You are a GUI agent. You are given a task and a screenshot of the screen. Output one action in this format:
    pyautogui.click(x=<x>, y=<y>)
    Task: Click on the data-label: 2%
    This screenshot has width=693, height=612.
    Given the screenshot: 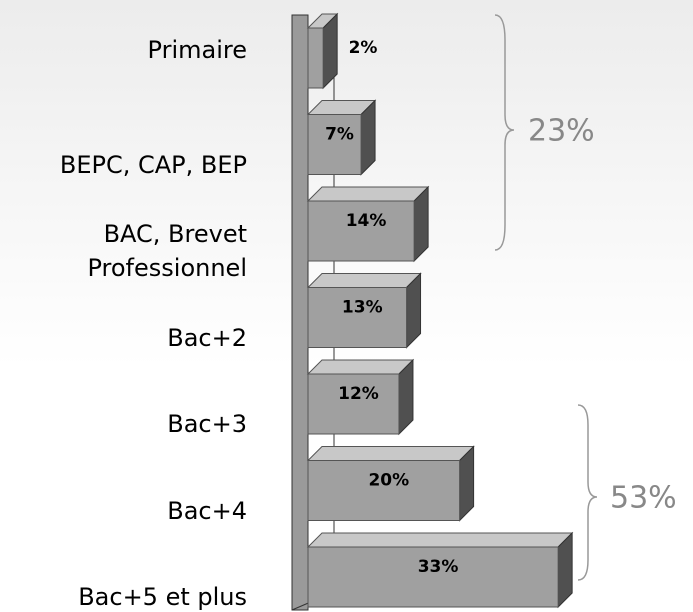 What is the action you would take?
    pyautogui.click(x=363, y=48)
    